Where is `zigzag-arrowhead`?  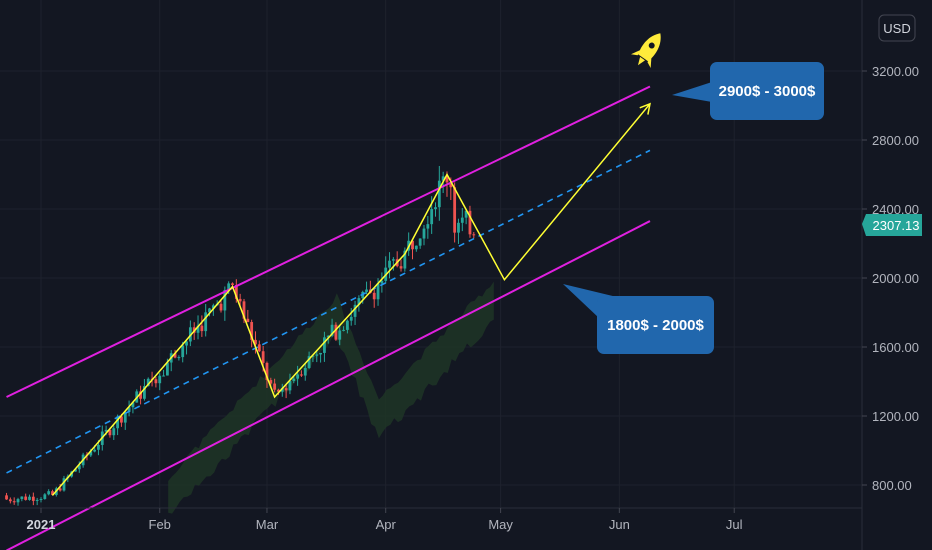 zigzag-arrowhead is located at coordinates (645, 108).